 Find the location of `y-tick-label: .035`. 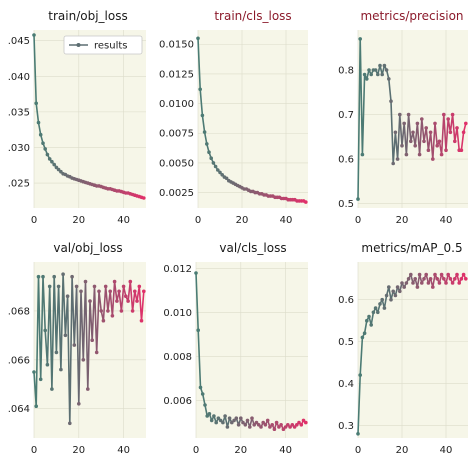

y-tick-label: .035 is located at coordinates (19, 112).